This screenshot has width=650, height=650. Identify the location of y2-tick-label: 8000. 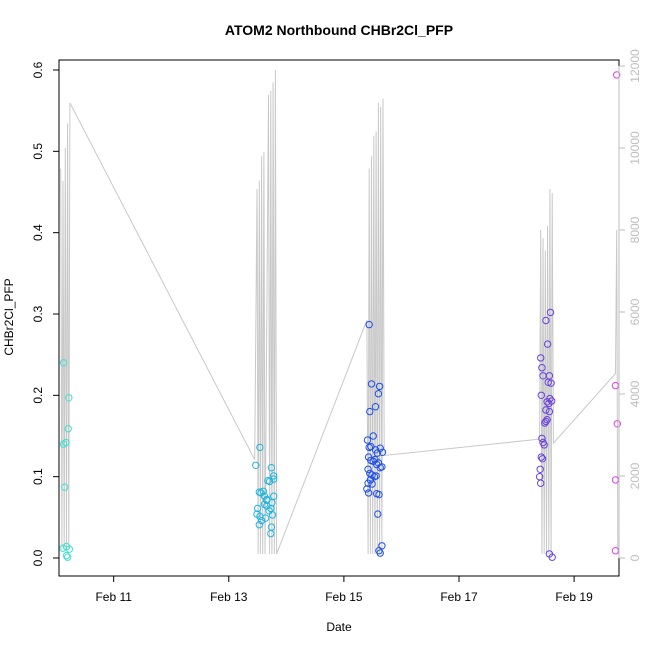
(635, 229).